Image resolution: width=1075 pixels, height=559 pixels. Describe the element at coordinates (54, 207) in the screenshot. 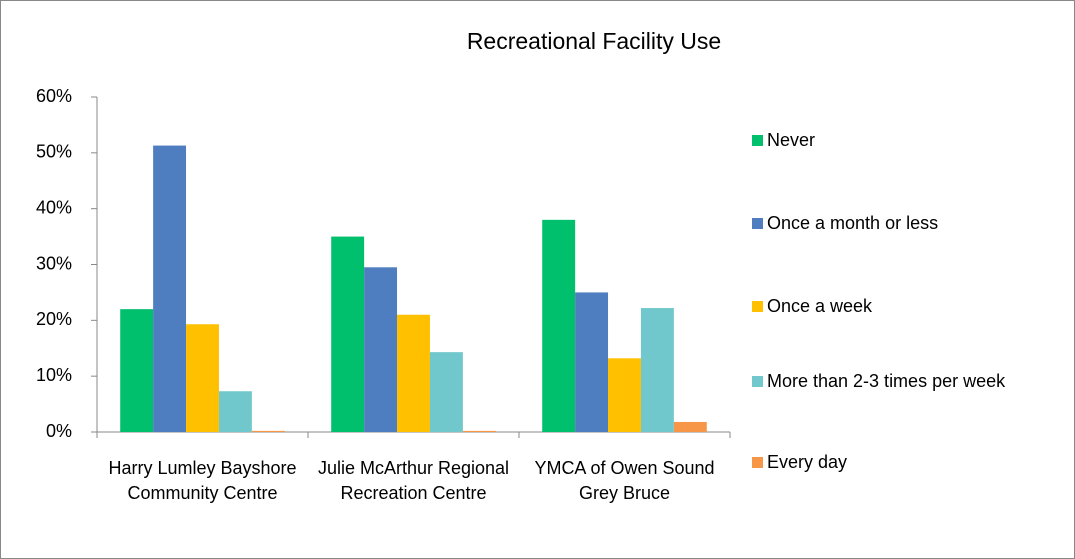

I see `y-tick-label: 40%` at that location.